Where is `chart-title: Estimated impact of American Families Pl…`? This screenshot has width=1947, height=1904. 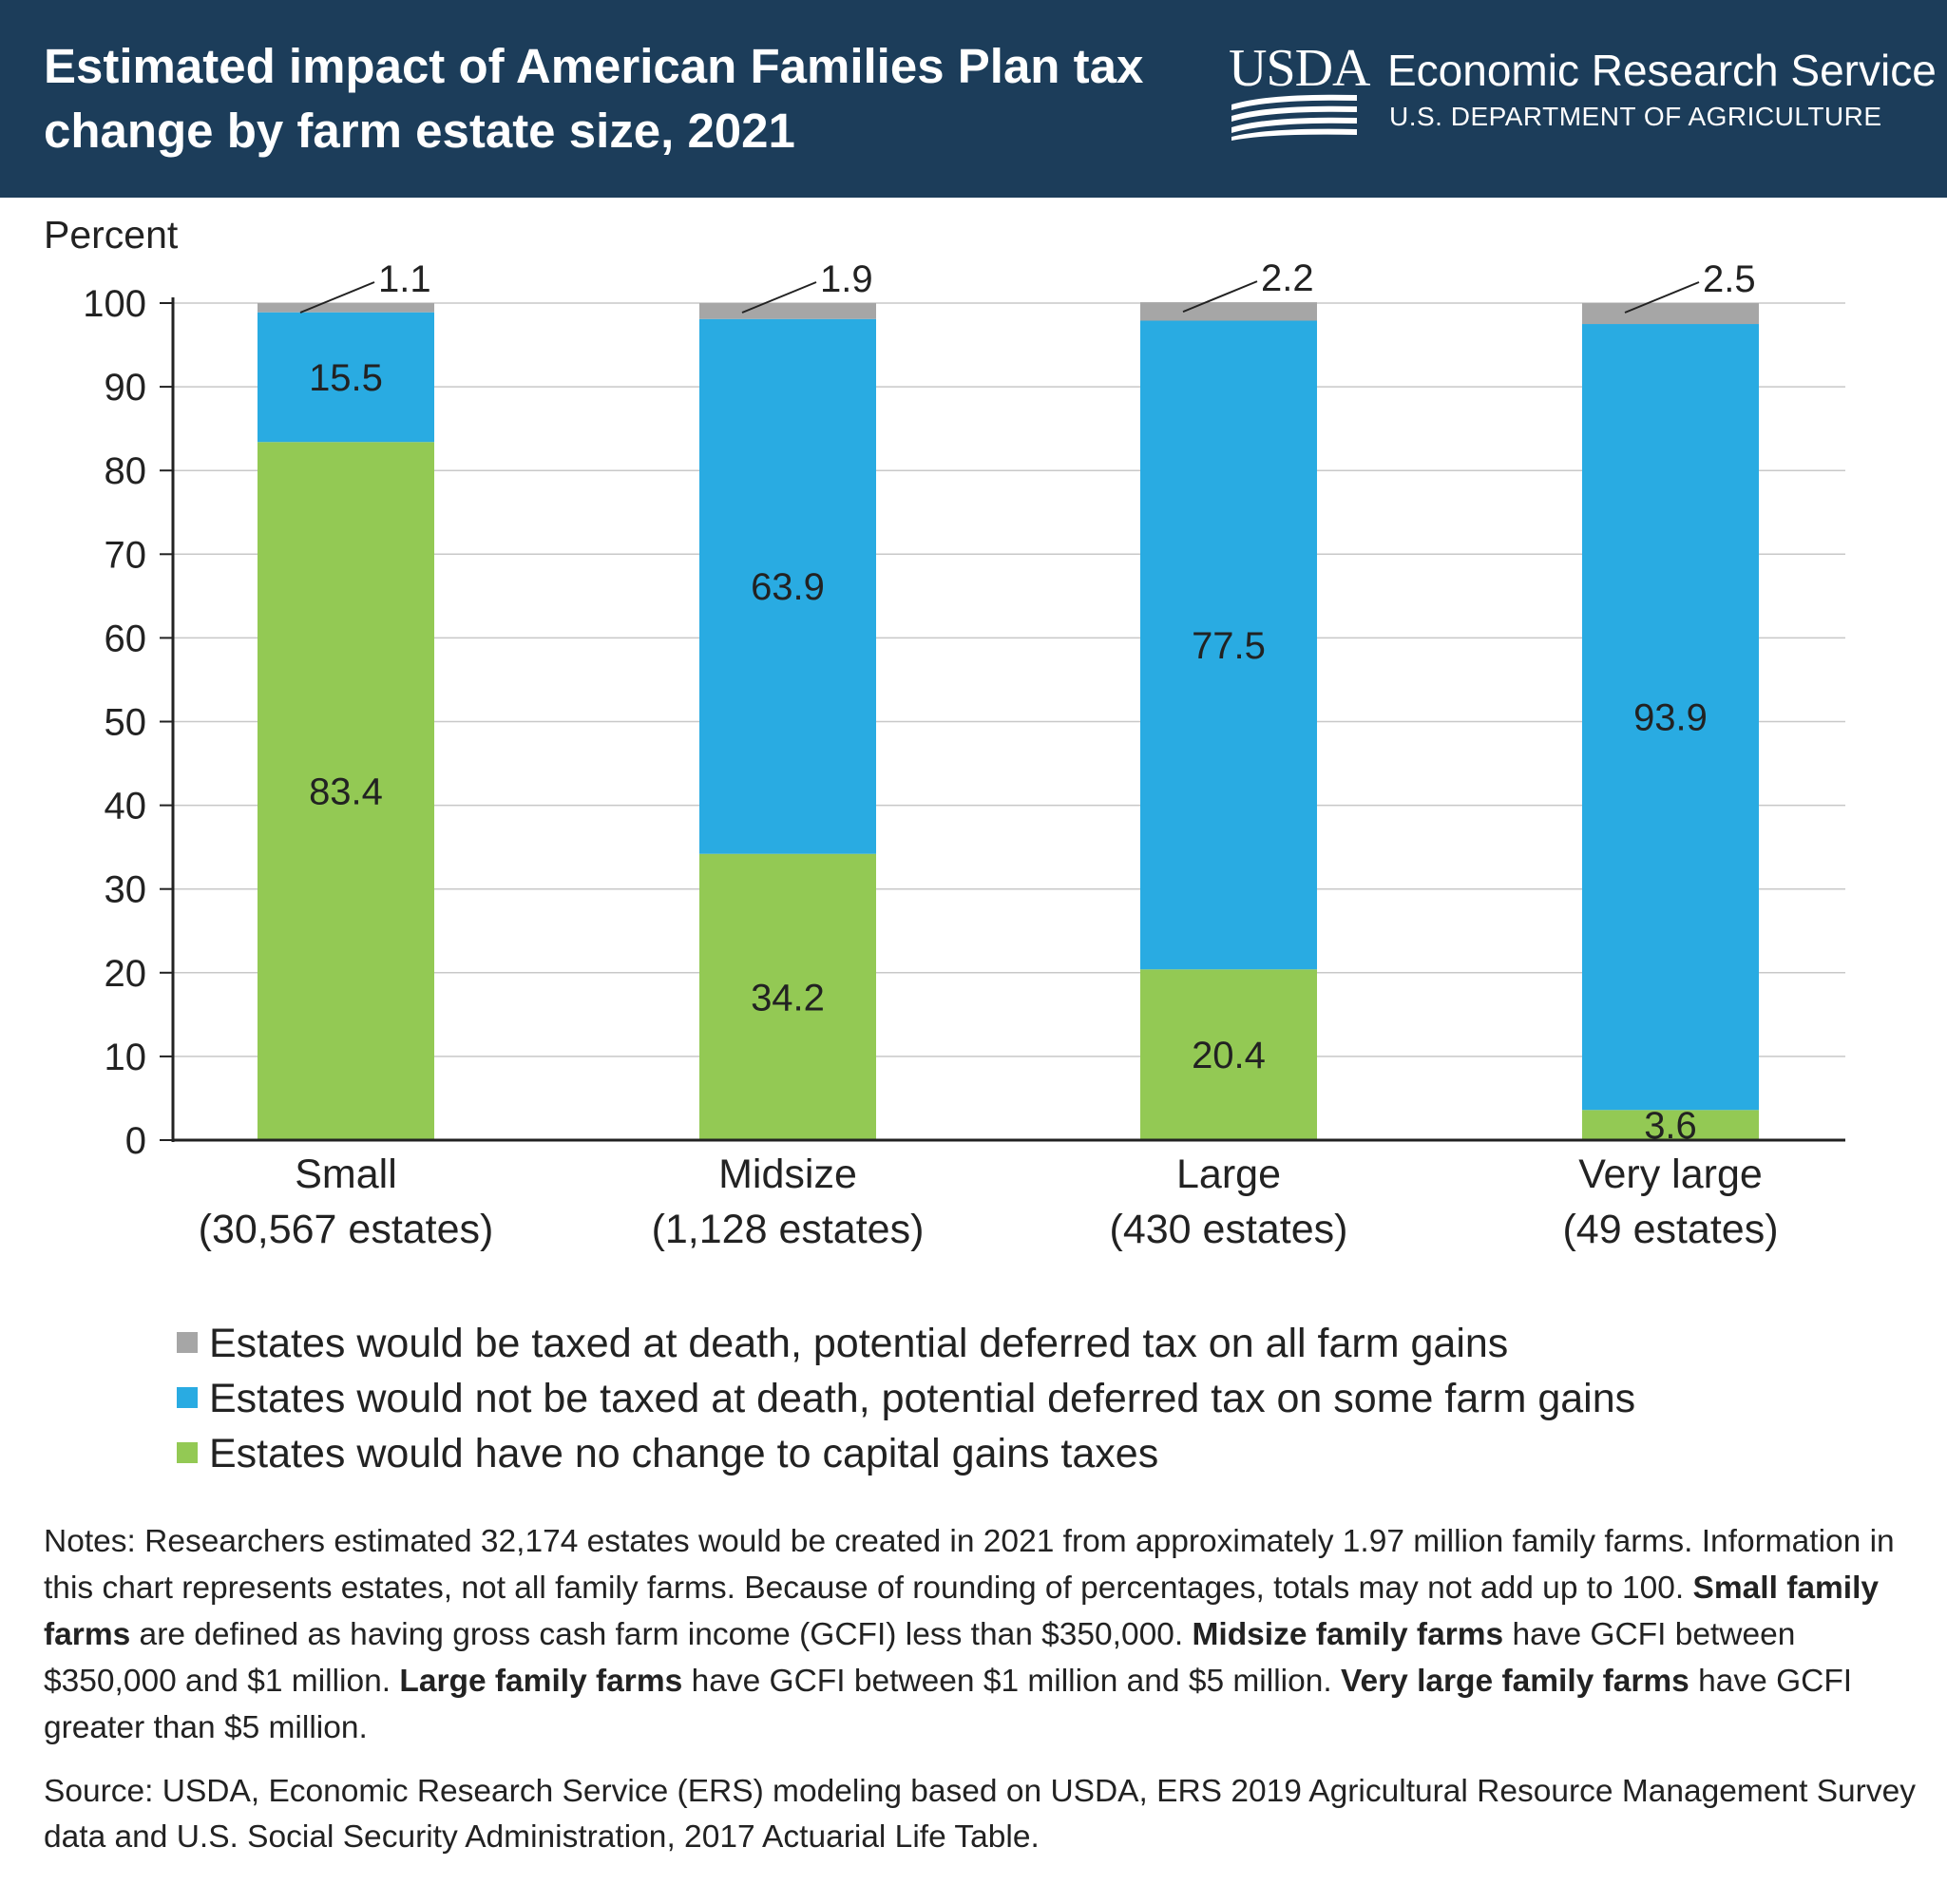
chart-title: Estimated impact of American Families Pl… is located at coordinates (594, 98).